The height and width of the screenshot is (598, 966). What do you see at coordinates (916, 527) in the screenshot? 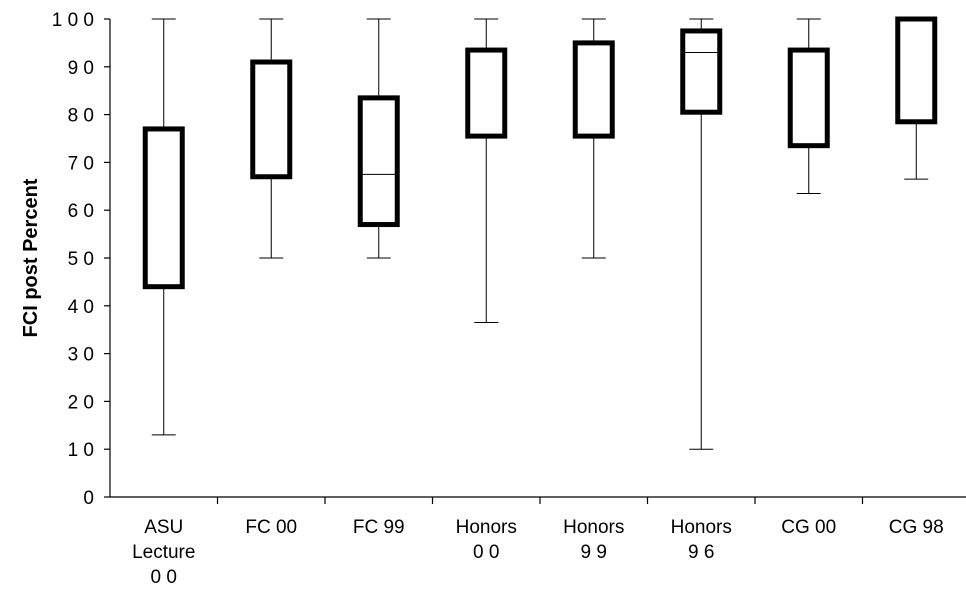
I see `x-tick-label: CG 98` at bounding box center [916, 527].